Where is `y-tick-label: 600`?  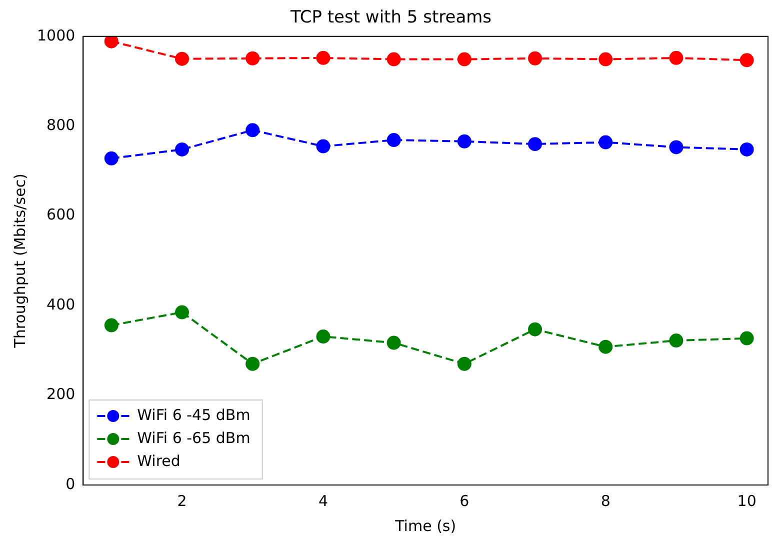 y-tick-label: 600 is located at coordinates (61, 215).